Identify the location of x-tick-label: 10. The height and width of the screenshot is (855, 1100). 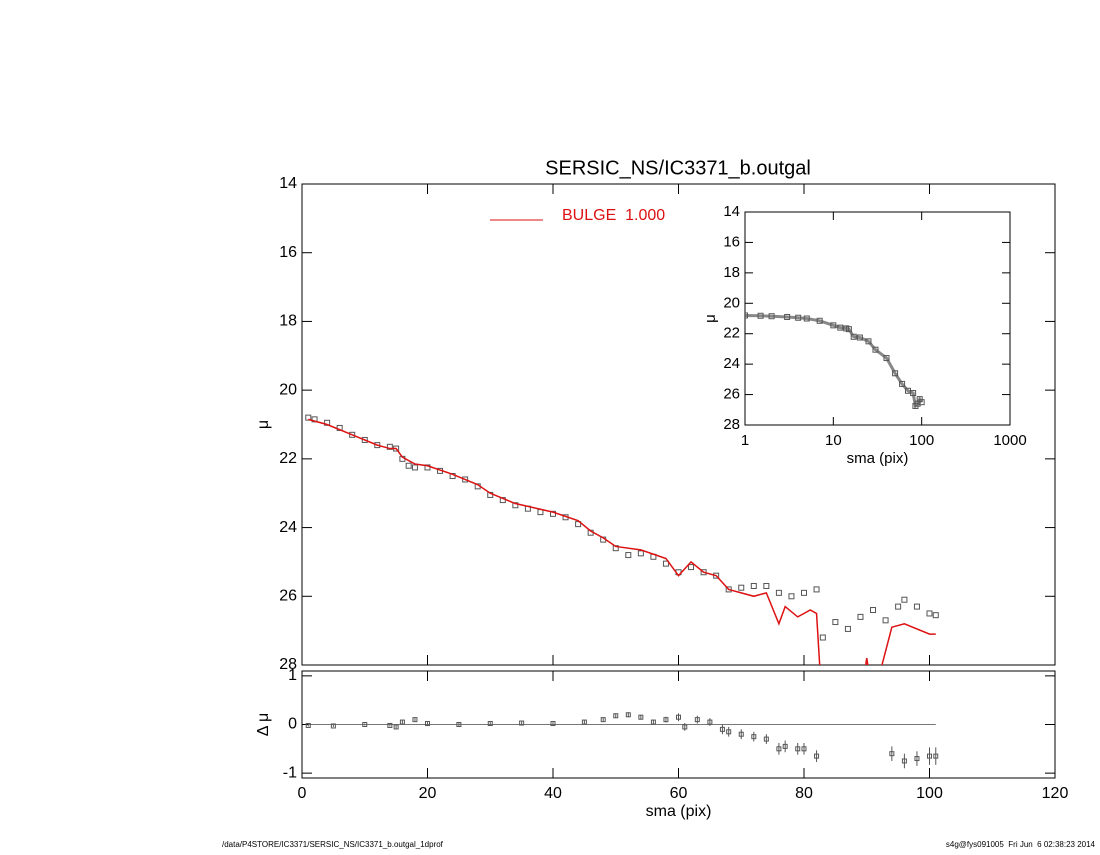
(833, 440).